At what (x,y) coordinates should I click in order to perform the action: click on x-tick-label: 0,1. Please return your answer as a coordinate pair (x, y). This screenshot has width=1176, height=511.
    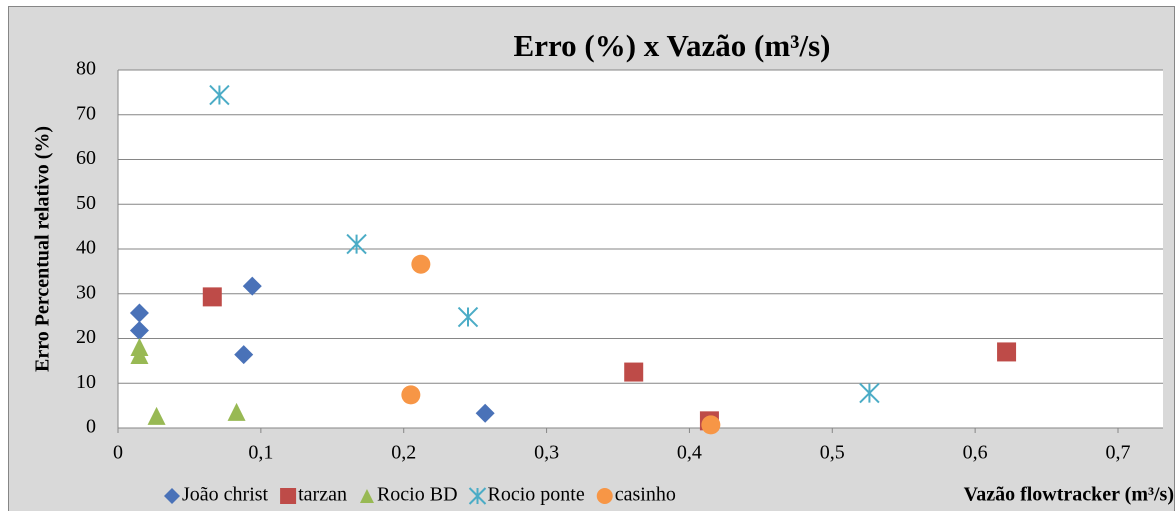
    Looking at the image, I should click on (260, 453).